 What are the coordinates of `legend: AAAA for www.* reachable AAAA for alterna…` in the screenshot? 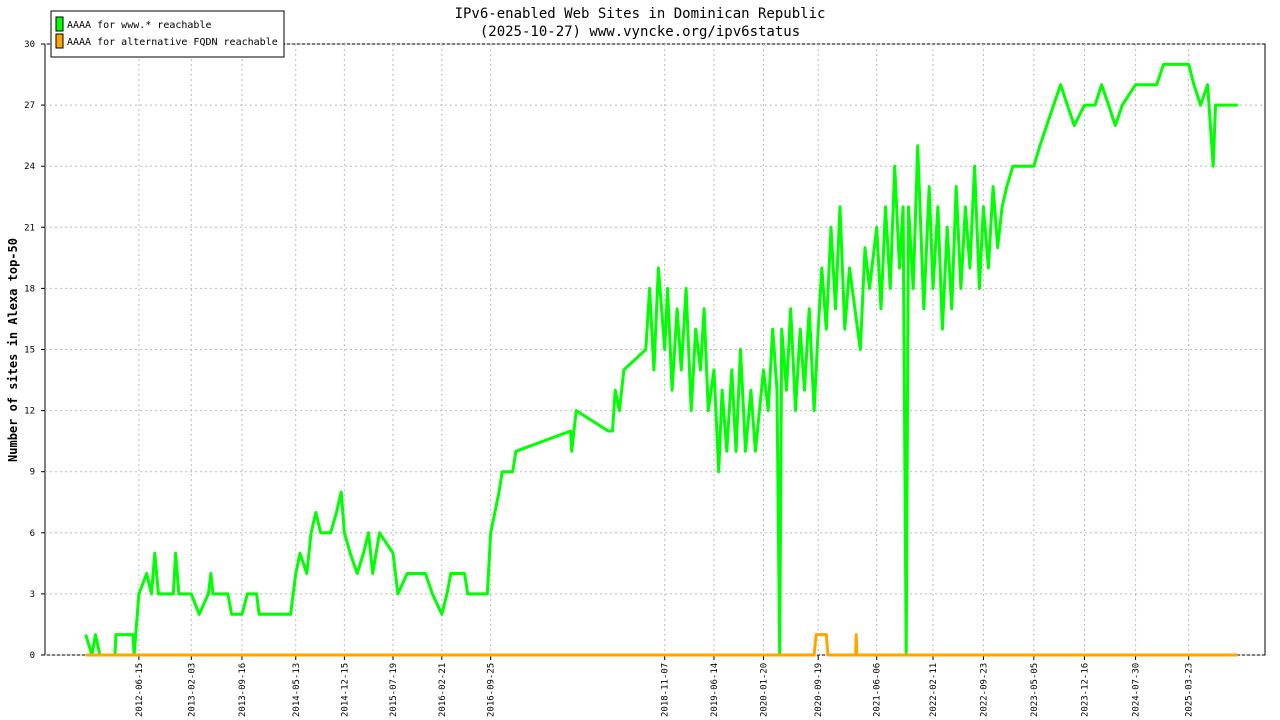 It's located at (167, 34).